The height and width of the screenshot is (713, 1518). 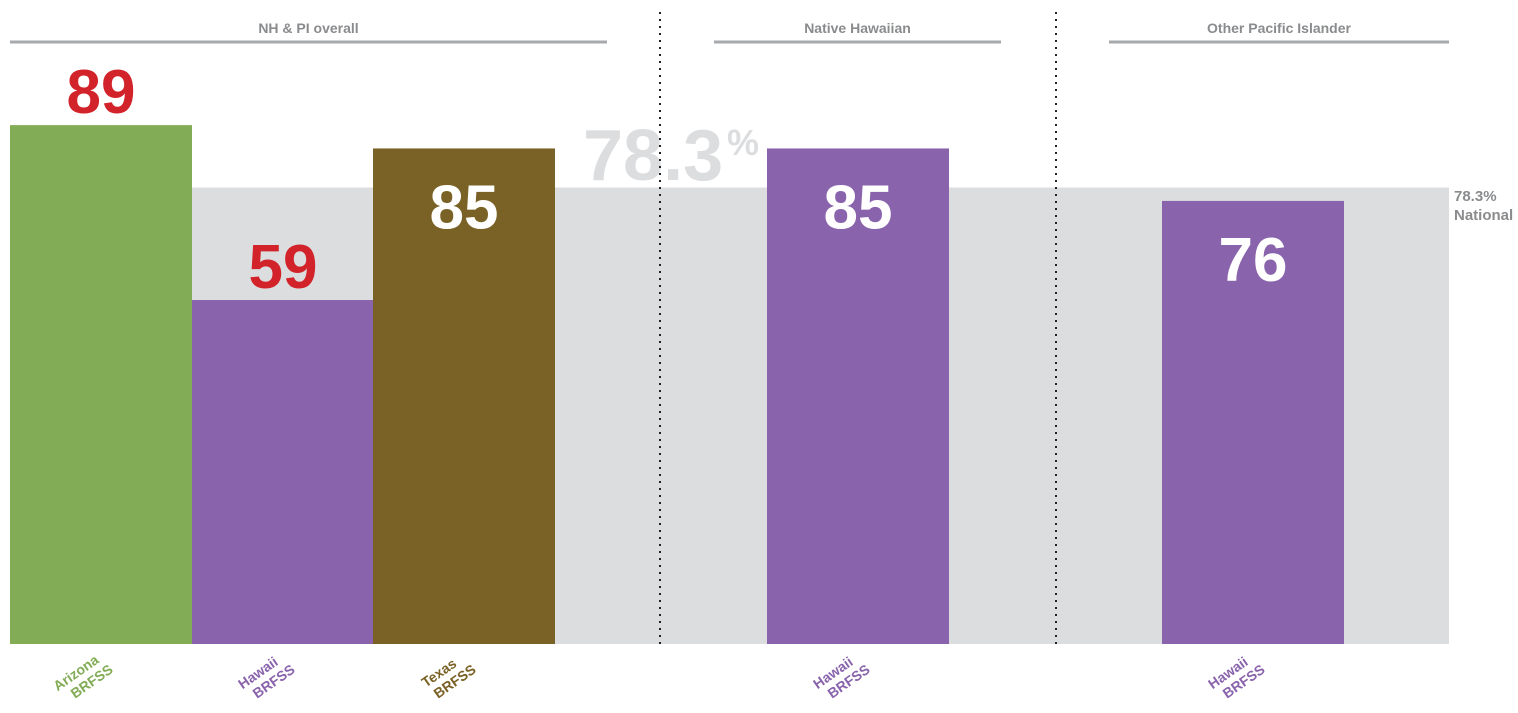 I want to click on bar-5-value-label: 76, so click(x=1253, y=260).